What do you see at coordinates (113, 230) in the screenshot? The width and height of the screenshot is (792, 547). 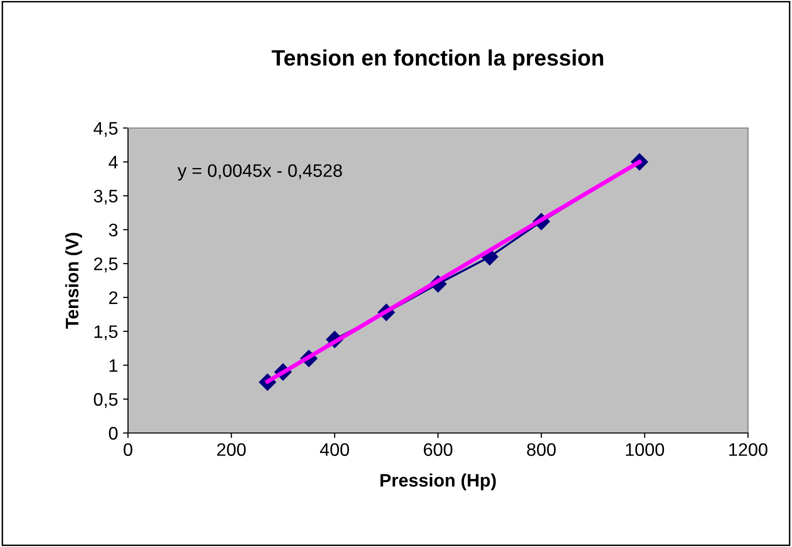 I see `y-tick-label: 3` at bounding box center [113, 230].